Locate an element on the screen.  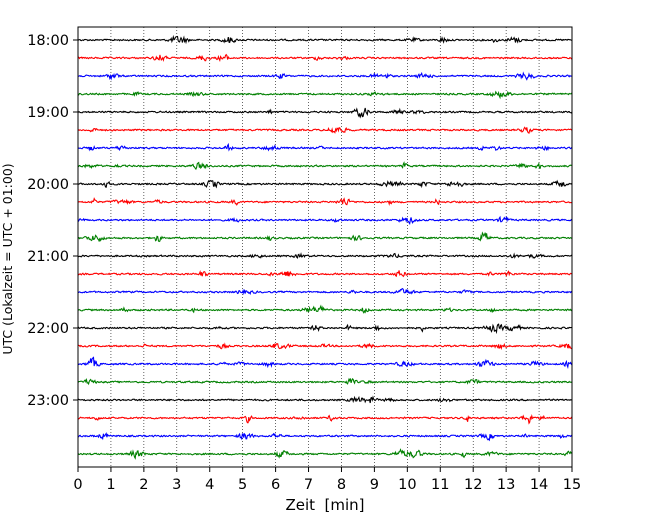
x-tick-label: 6 is located at coordinates (275, 485).